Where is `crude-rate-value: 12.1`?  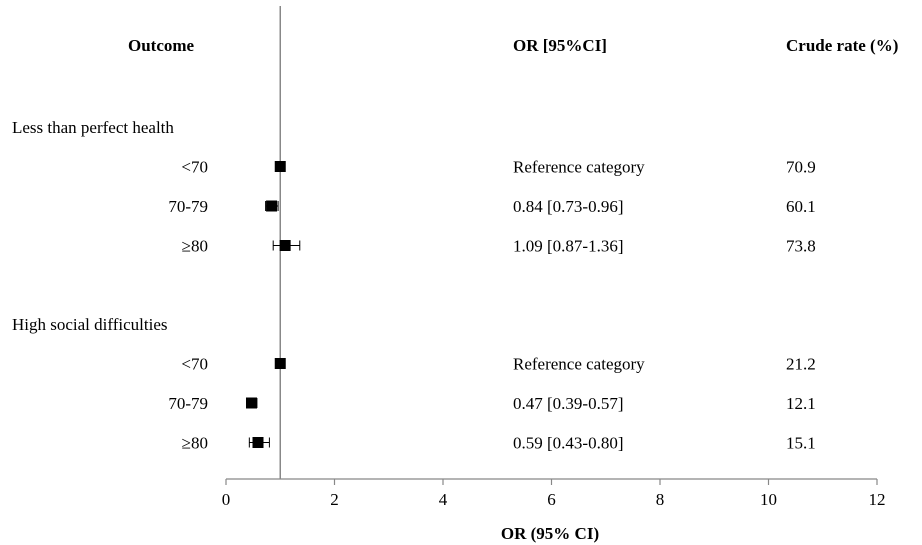 crude-rate-value: 12.1 is located at coordinates (801, 403).